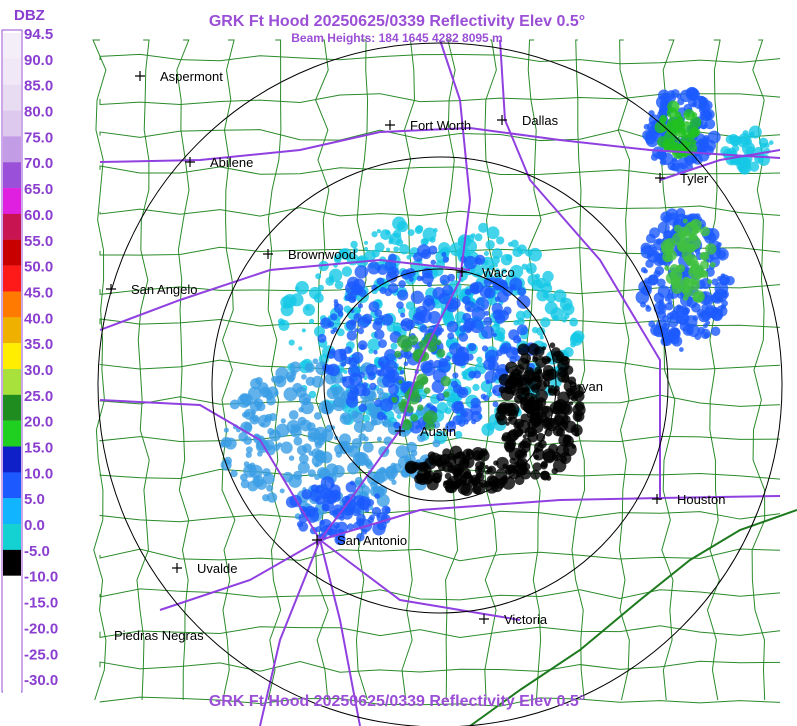 Image resolution: width=797 pixels, height=726 pixels. Describe the element at coordinates (38, 473) in the screenshot. I see `legend-label: 10.0` at that location.